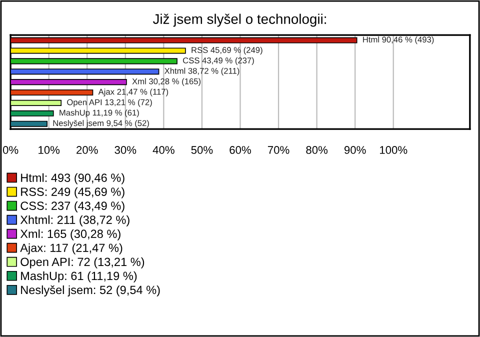 The height and width of the screenshot is (337, 480). What do you see at coordinates (166, 82) in the screenshot?
I see `data-label: Xml 30,28 % (165)` at bounding box center [166, 82].